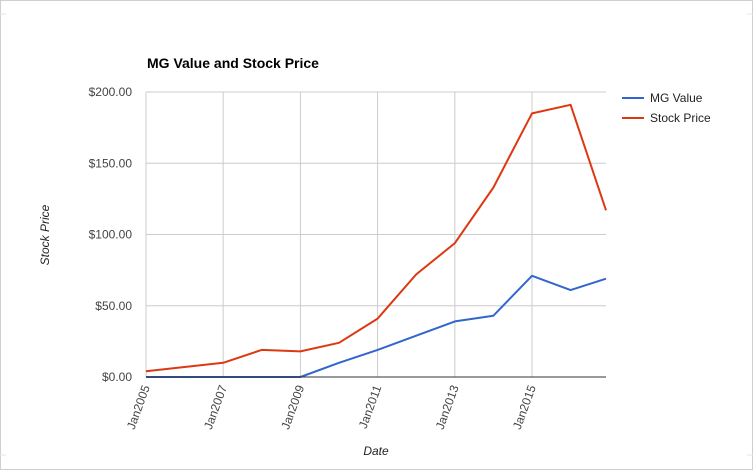 The width and height of the screenshot is (753, 470). What do you see at coordinates (676, 98) in the screenshot?
I see `legend-label-mg-value: MG Value` at bounding box center [676, 98].